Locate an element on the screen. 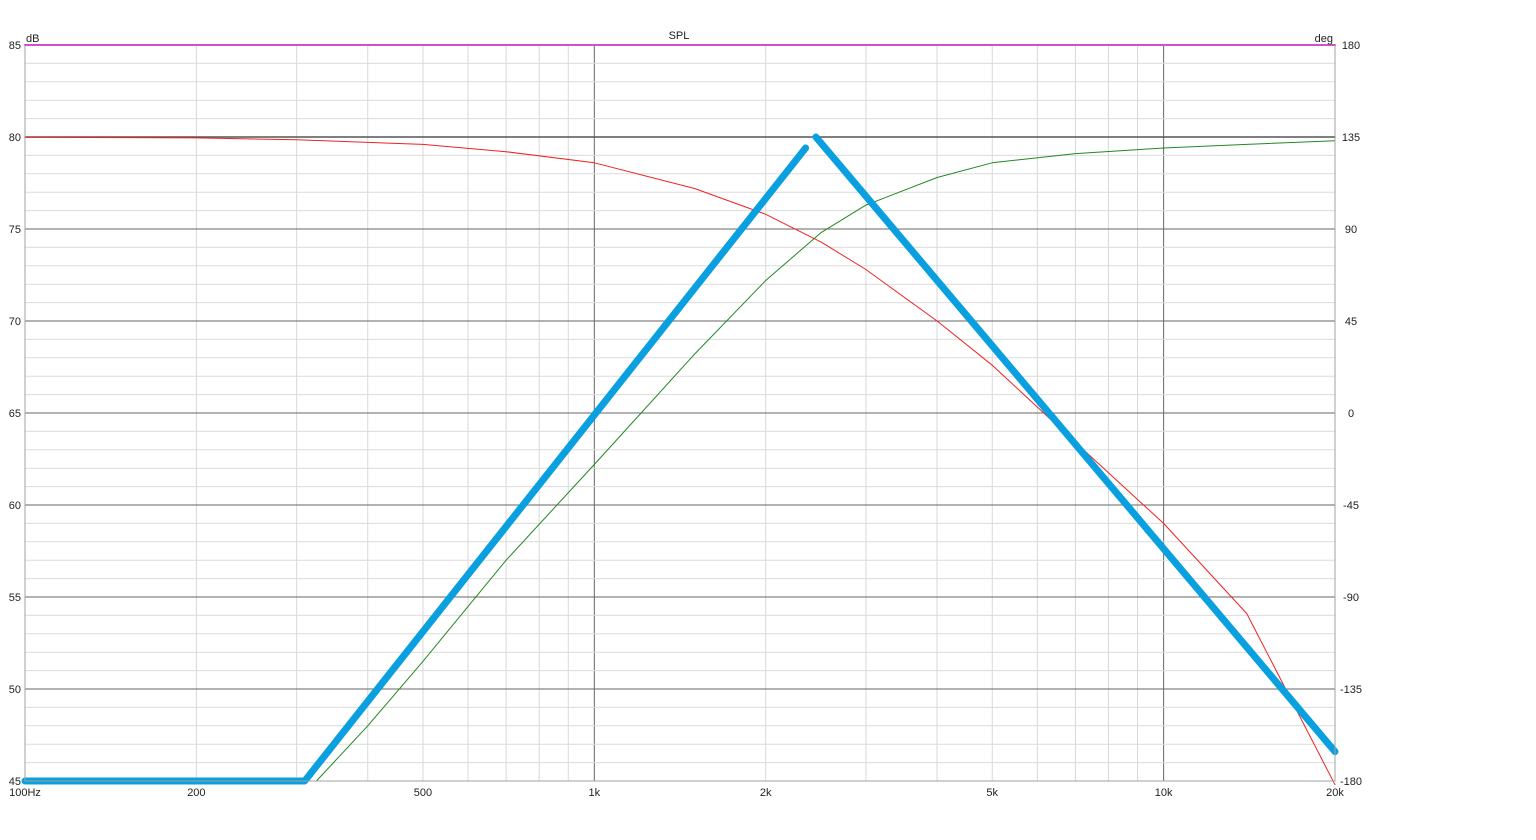  x-tick-label: 10k is located at coordinates (1164, 793).